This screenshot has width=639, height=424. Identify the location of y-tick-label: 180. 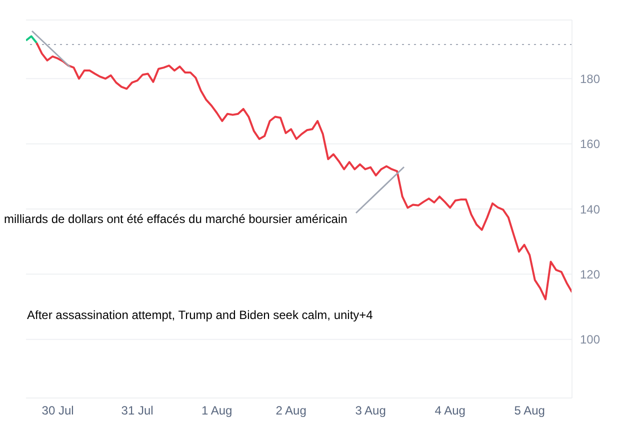
(590, 79).